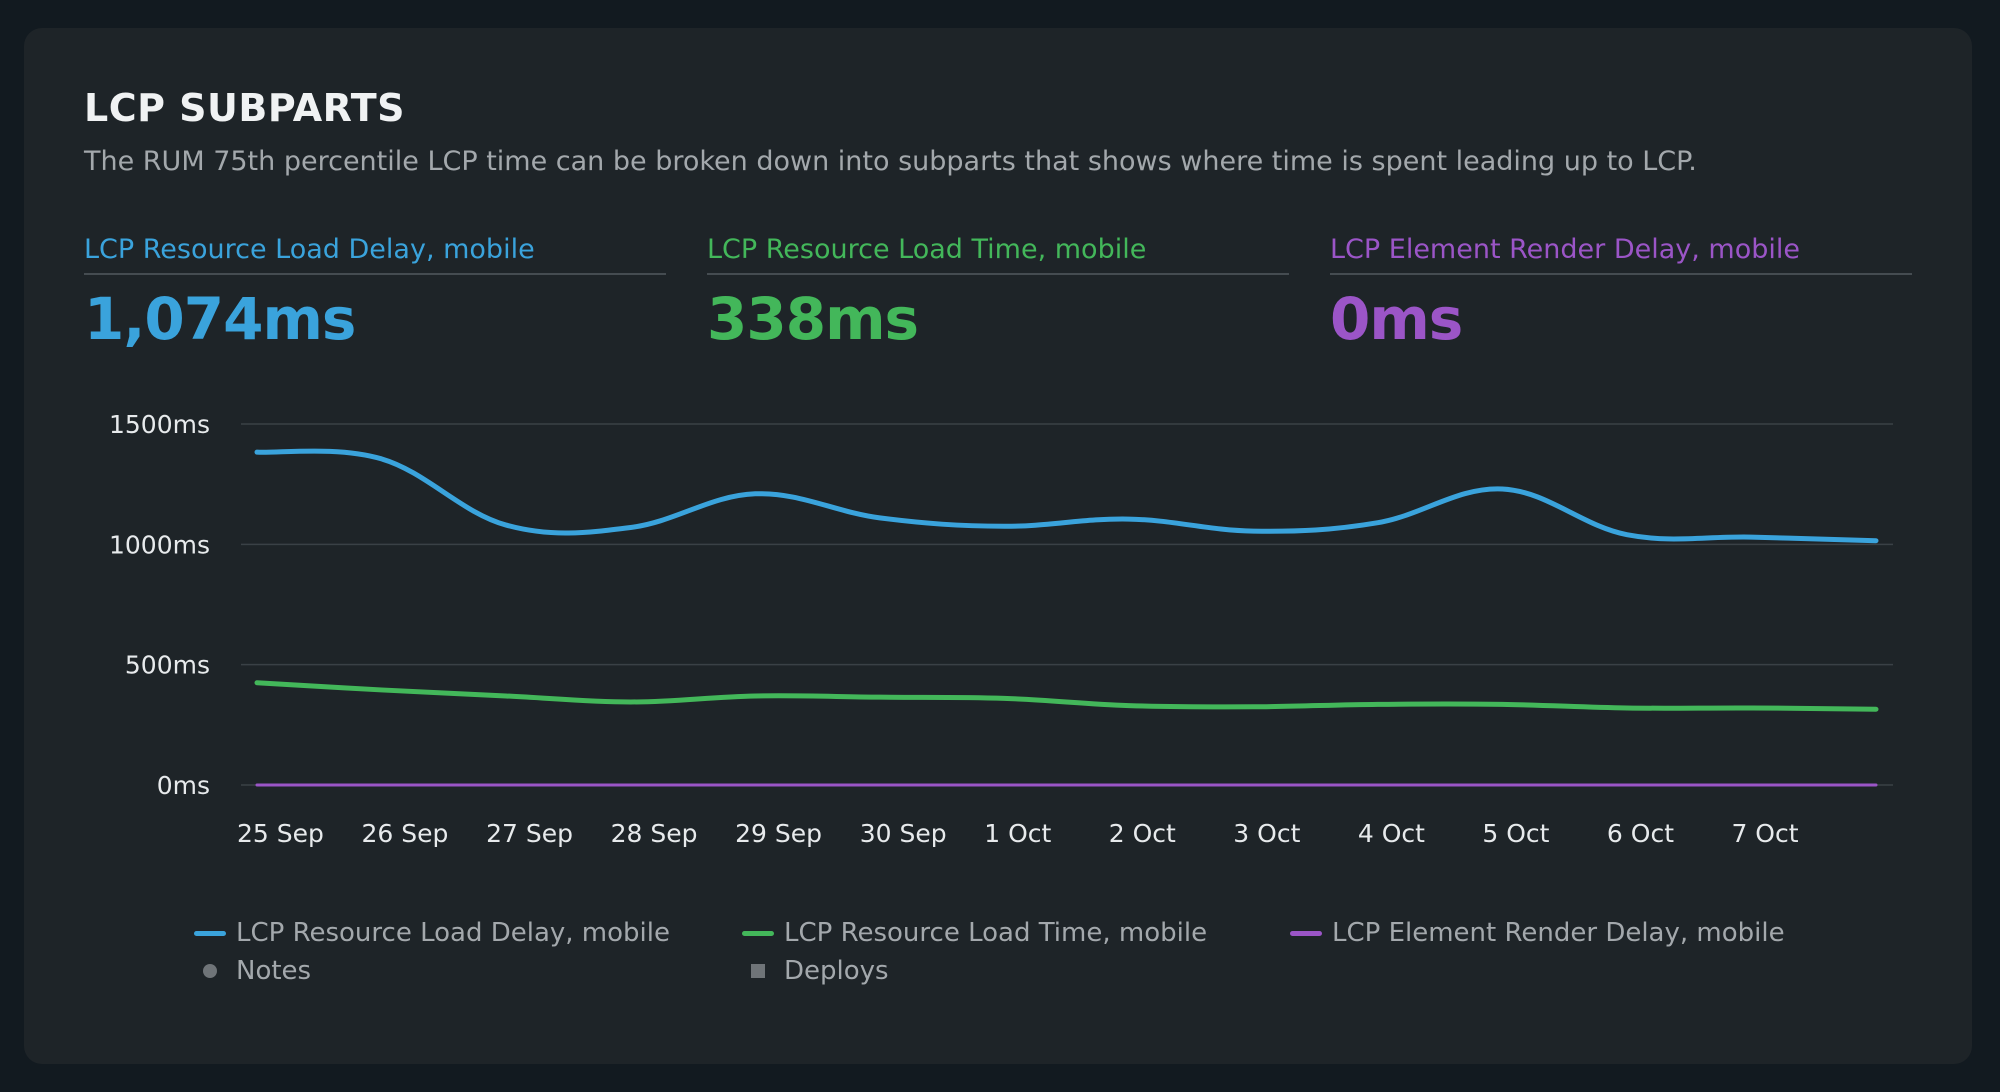 The width and height of the screenshot is (2000, 1092). I want to click on x-tick-label: 30 Sep, so click(903, 833).